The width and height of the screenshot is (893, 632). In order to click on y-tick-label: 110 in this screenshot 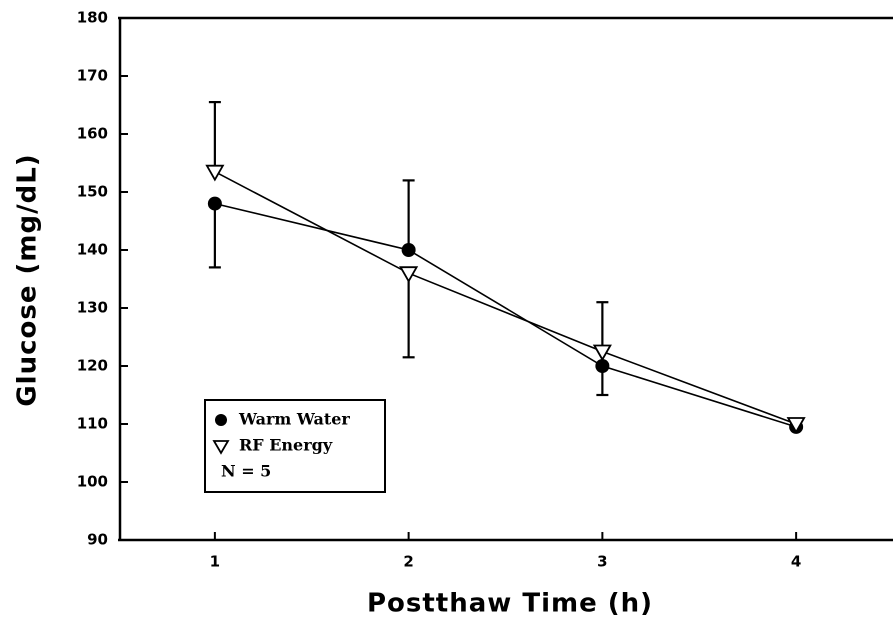, I will do `click(92, 424)`.